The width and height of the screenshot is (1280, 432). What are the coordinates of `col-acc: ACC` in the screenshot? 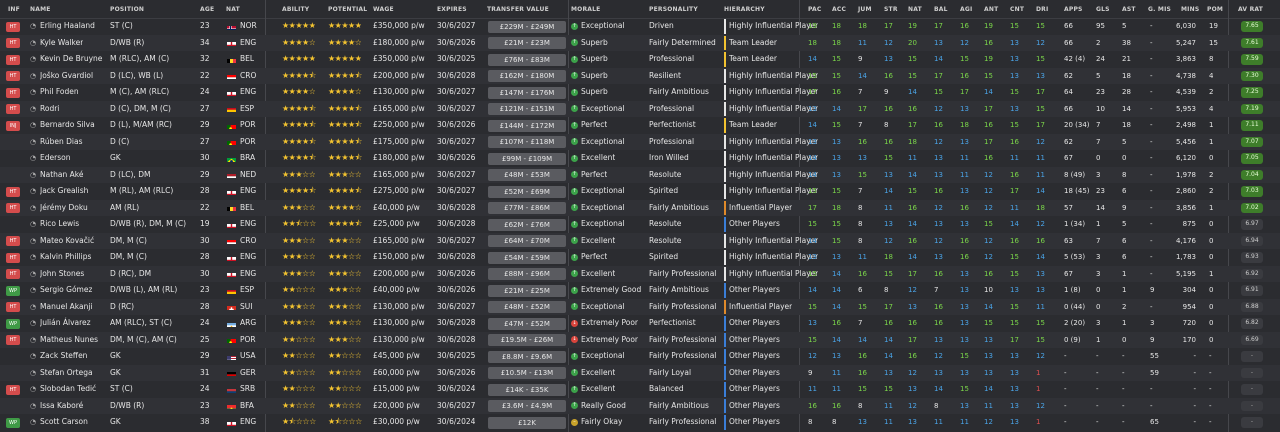 It's located at (839, 9).